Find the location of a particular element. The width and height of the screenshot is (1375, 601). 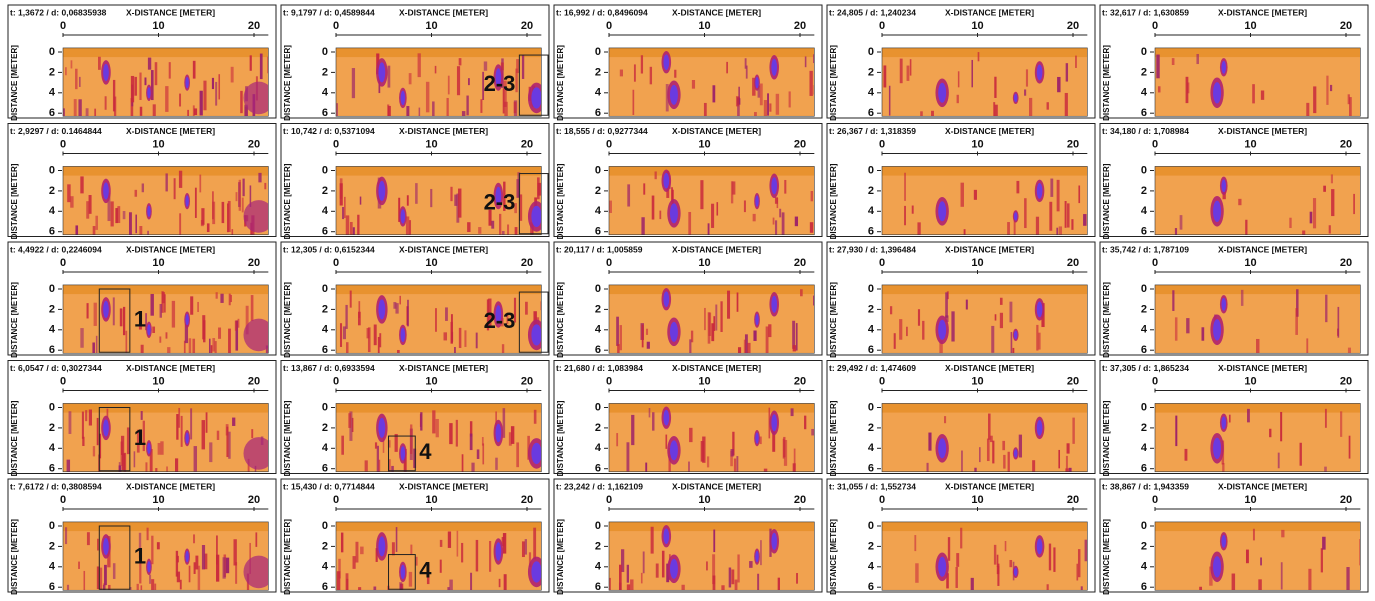

slice-background is located at coordinates (1258, 200).